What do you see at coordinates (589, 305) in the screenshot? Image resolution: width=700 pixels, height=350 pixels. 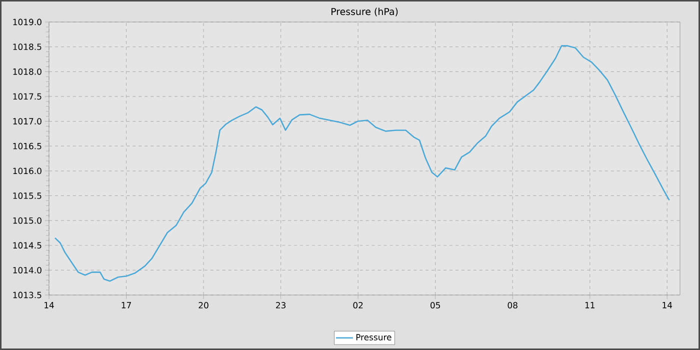 I see `x-tick-label: 11` at bounding box center [589, 305].